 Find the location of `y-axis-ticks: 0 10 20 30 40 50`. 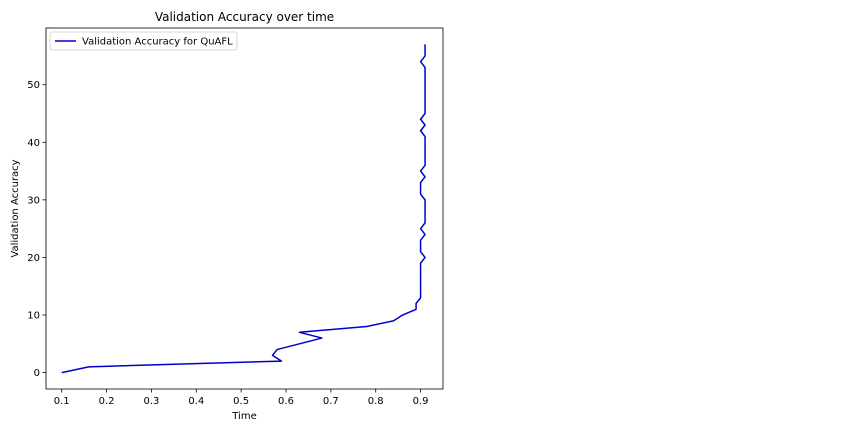

y-axis-ticks: 0 10 20 30 40 50 is located at coordinates (36, 229).